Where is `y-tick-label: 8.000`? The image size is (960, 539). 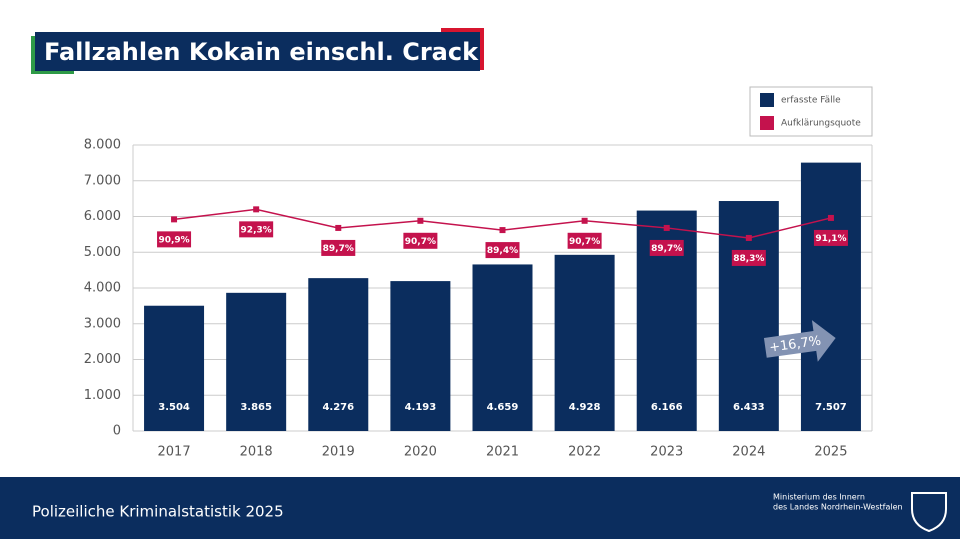 y-tick-label: 8.000 is located at coordinates (102, 145).